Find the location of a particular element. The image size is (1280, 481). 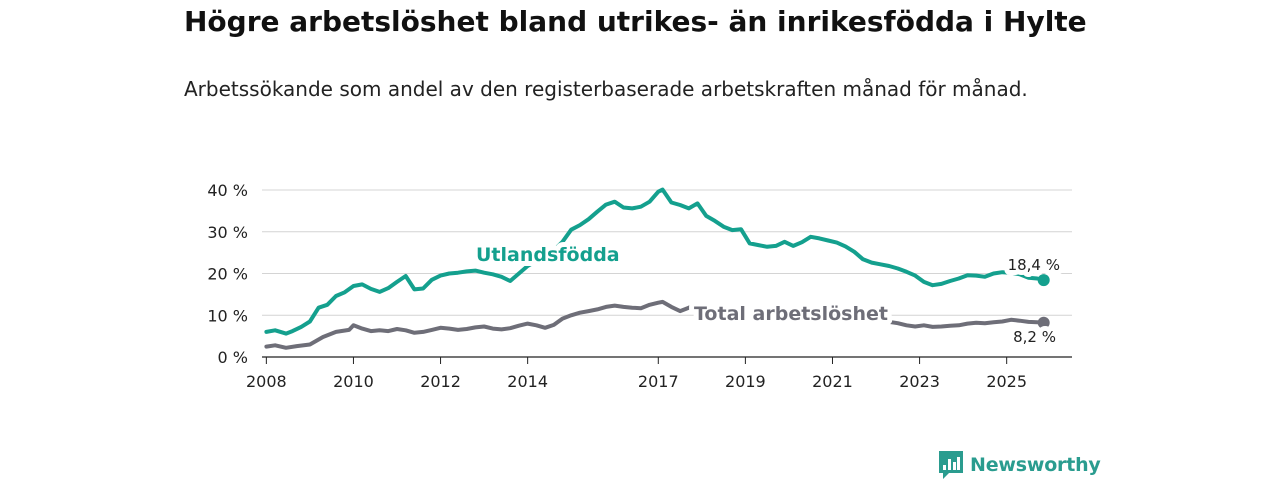

end-point-utlandsfodda is located at coordinates (1043, 280).